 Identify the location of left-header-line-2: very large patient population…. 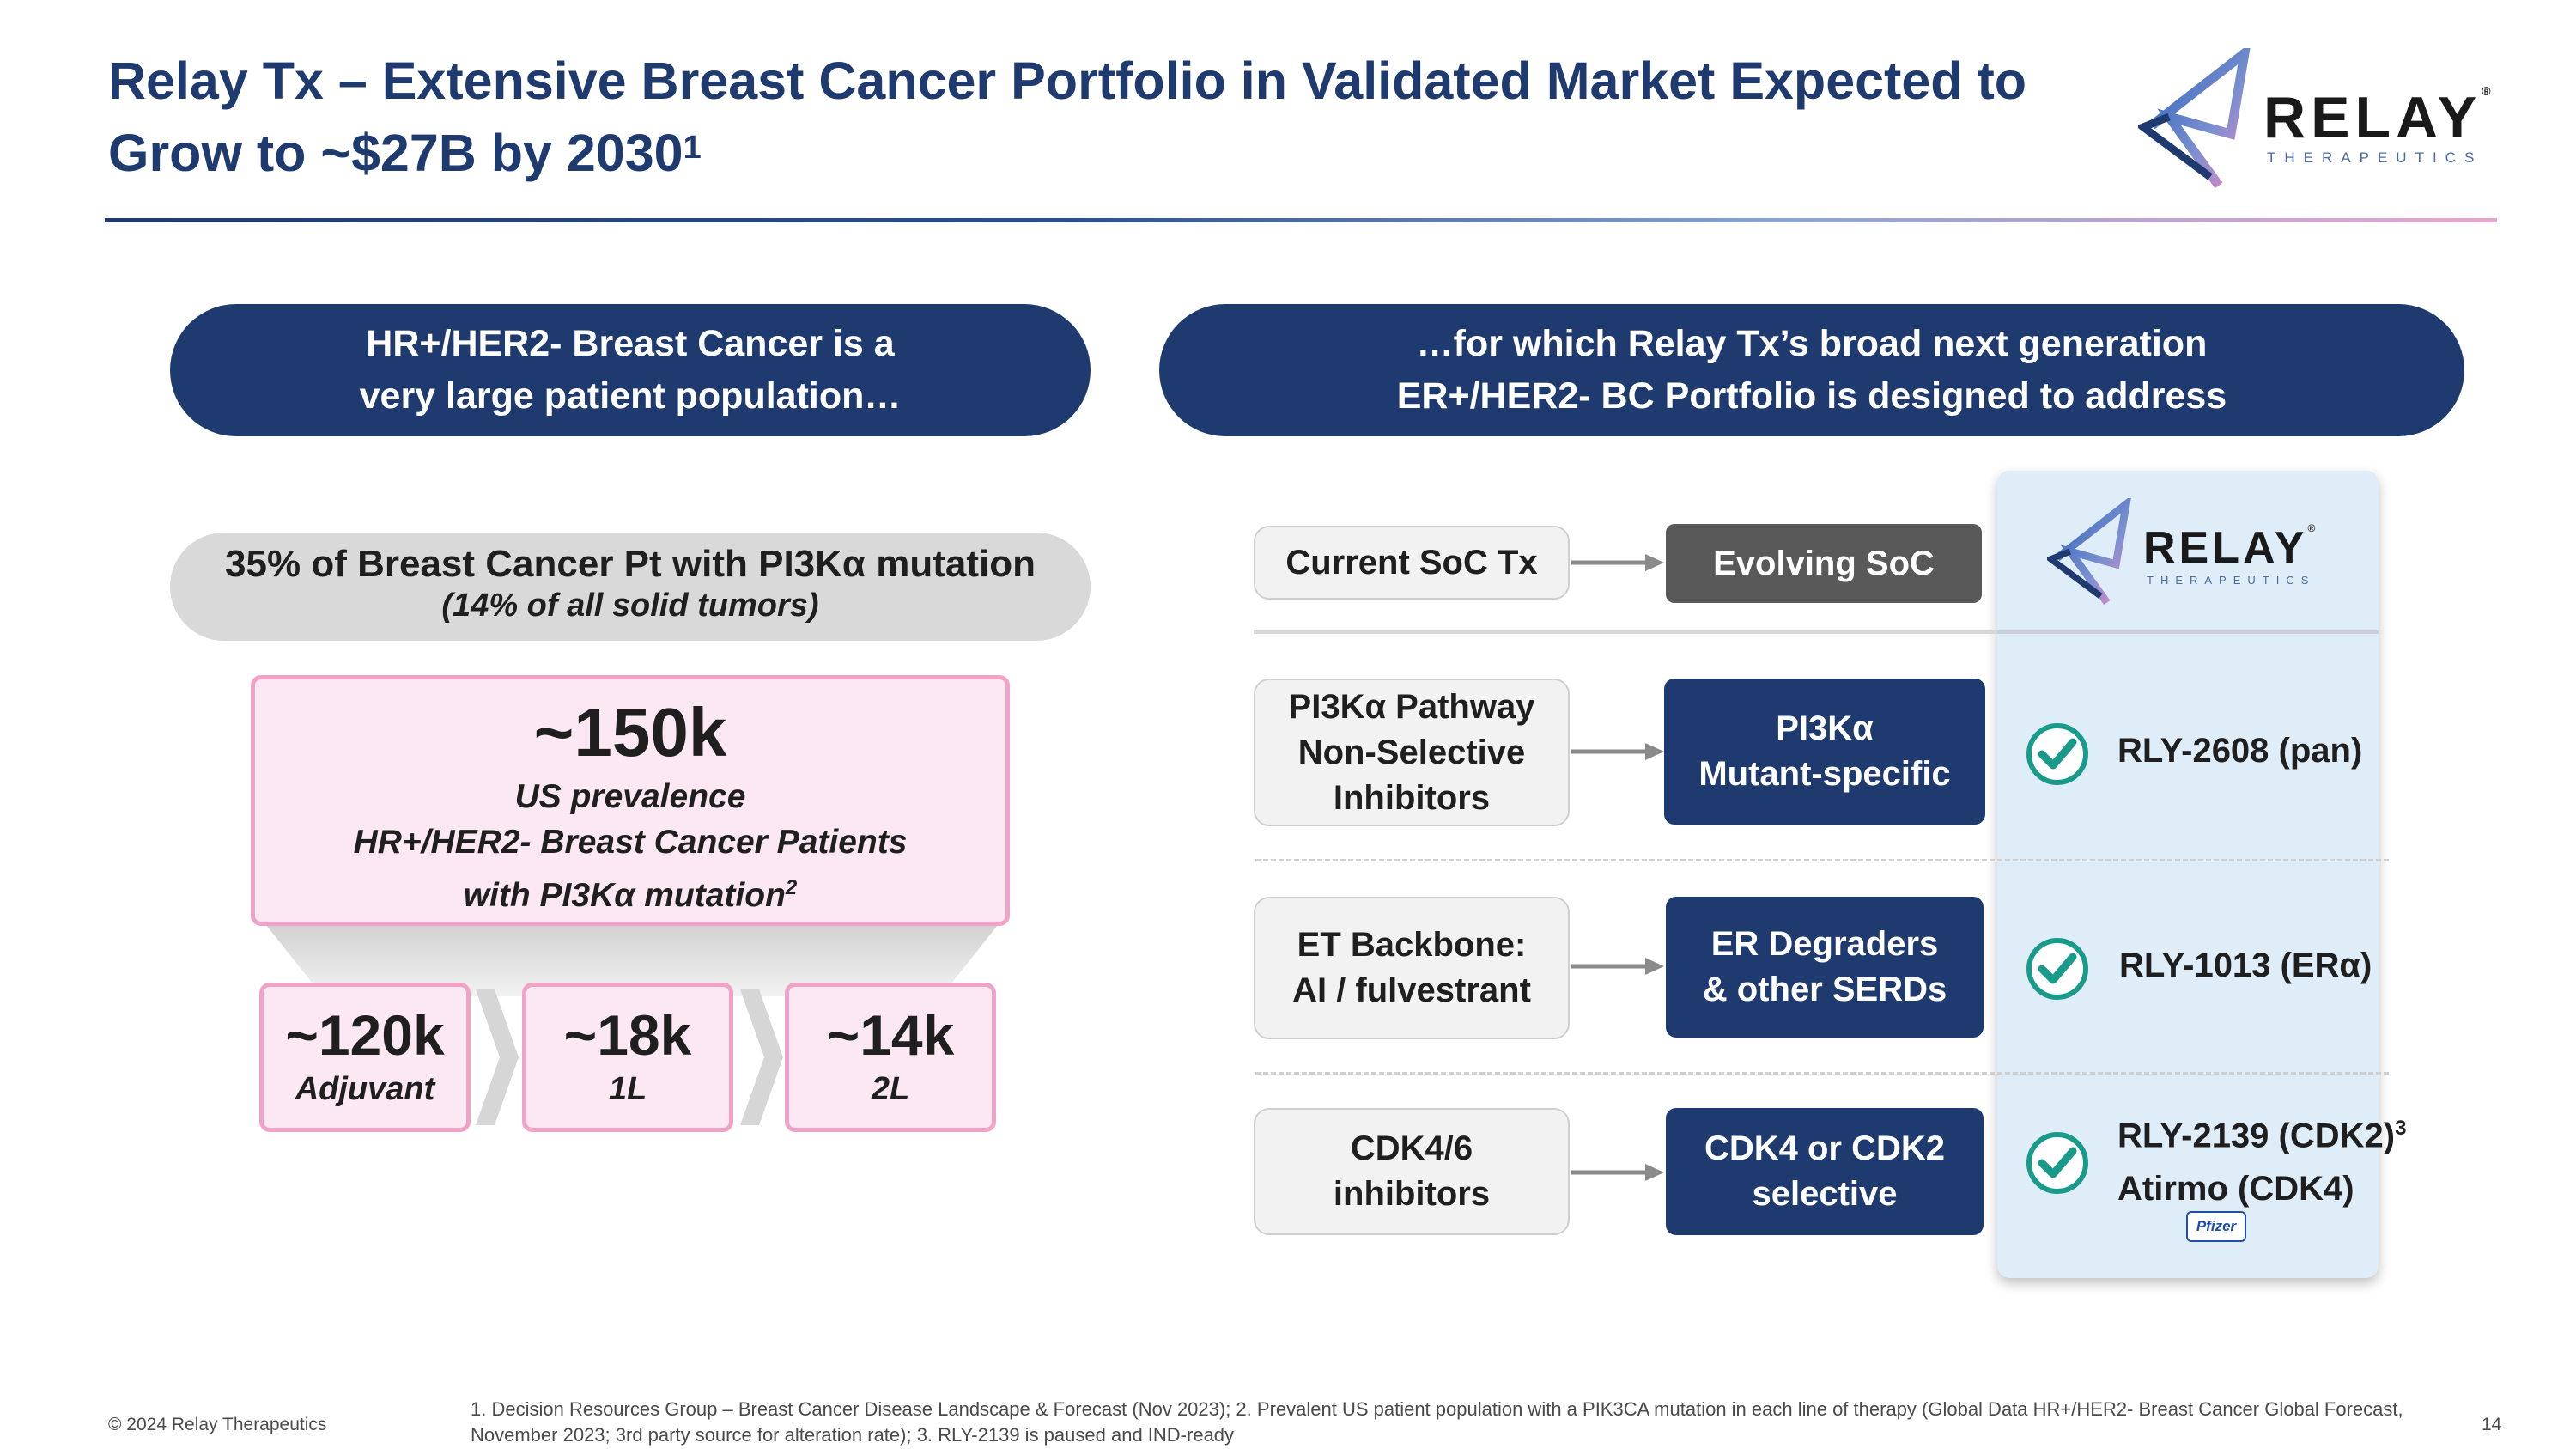
(630, 396).